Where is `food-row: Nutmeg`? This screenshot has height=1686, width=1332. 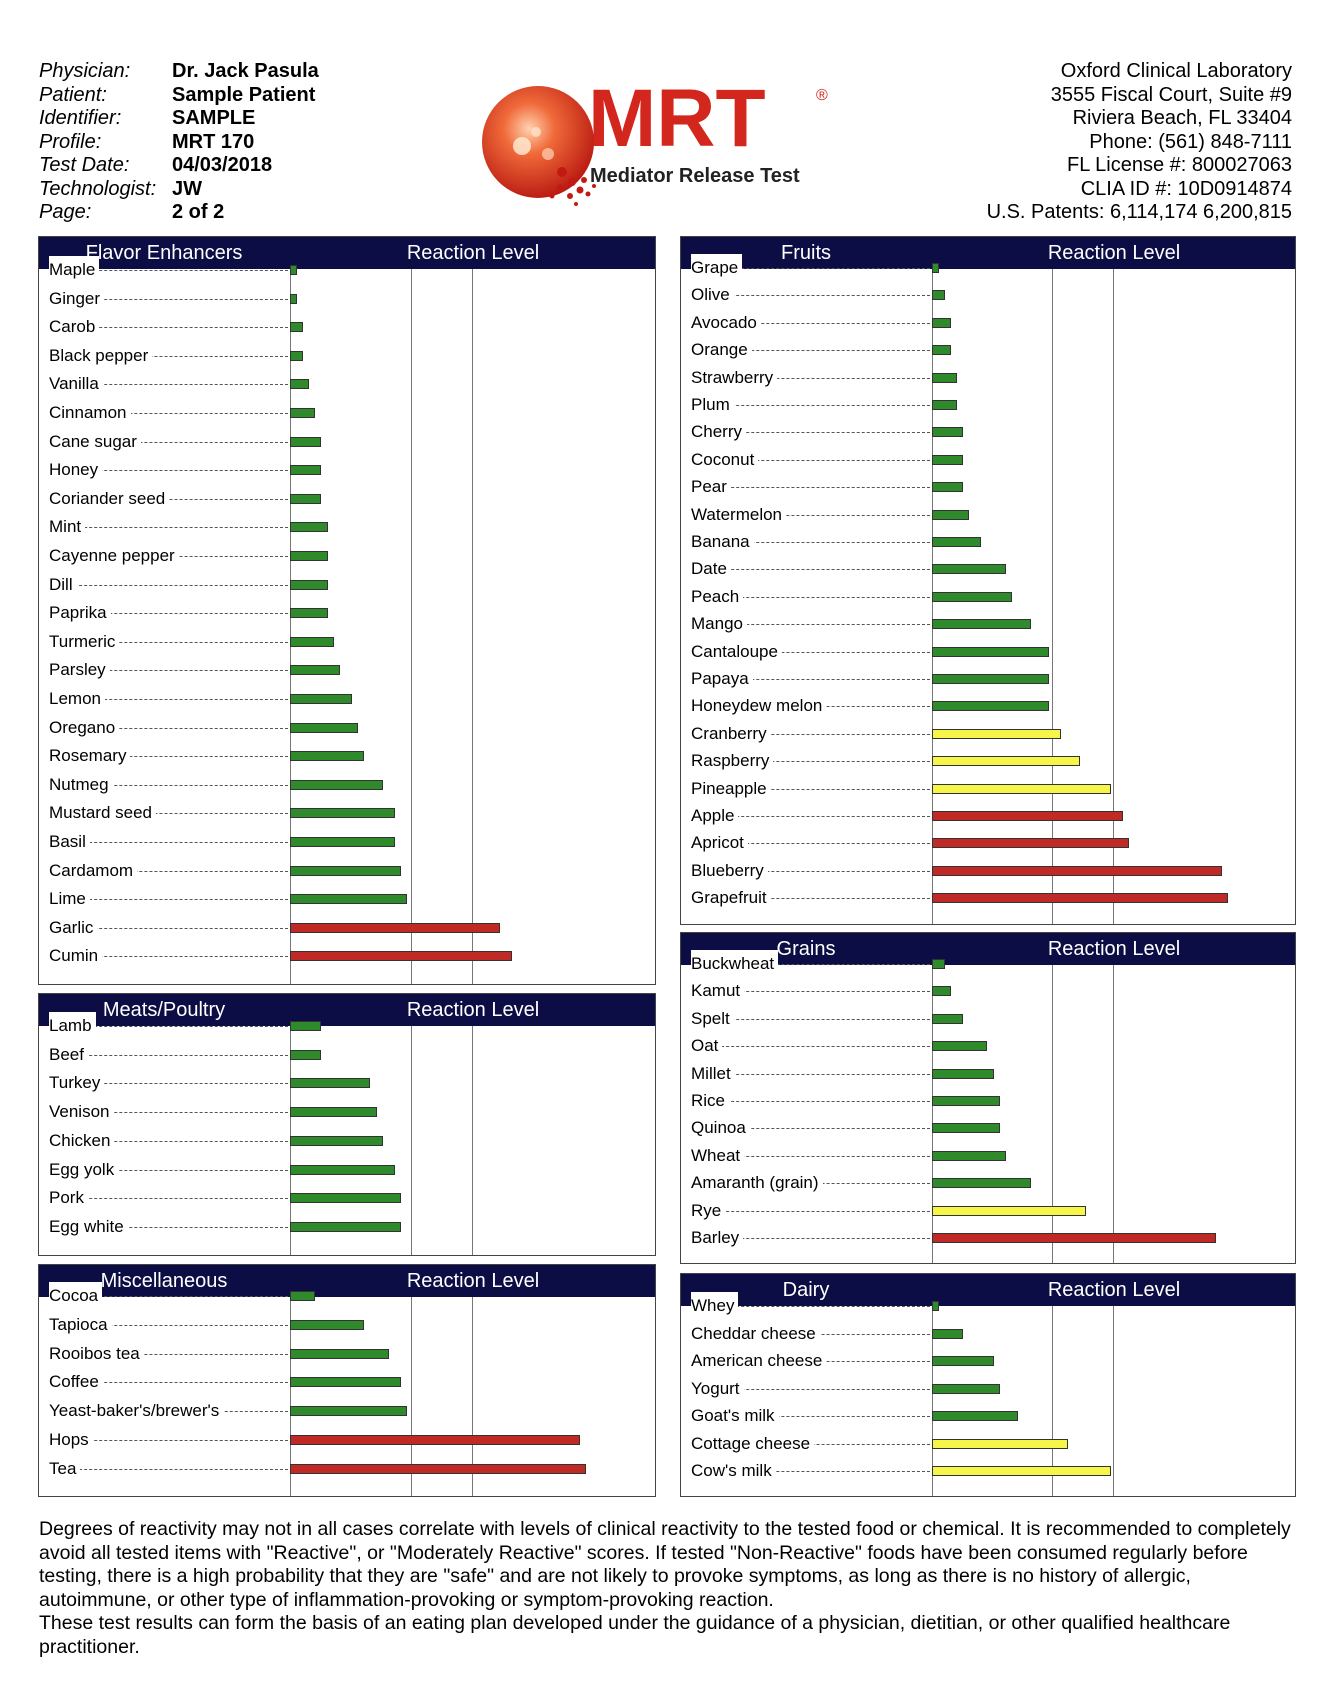
food-row: Nutmeg is located at coordinates (348, 784).